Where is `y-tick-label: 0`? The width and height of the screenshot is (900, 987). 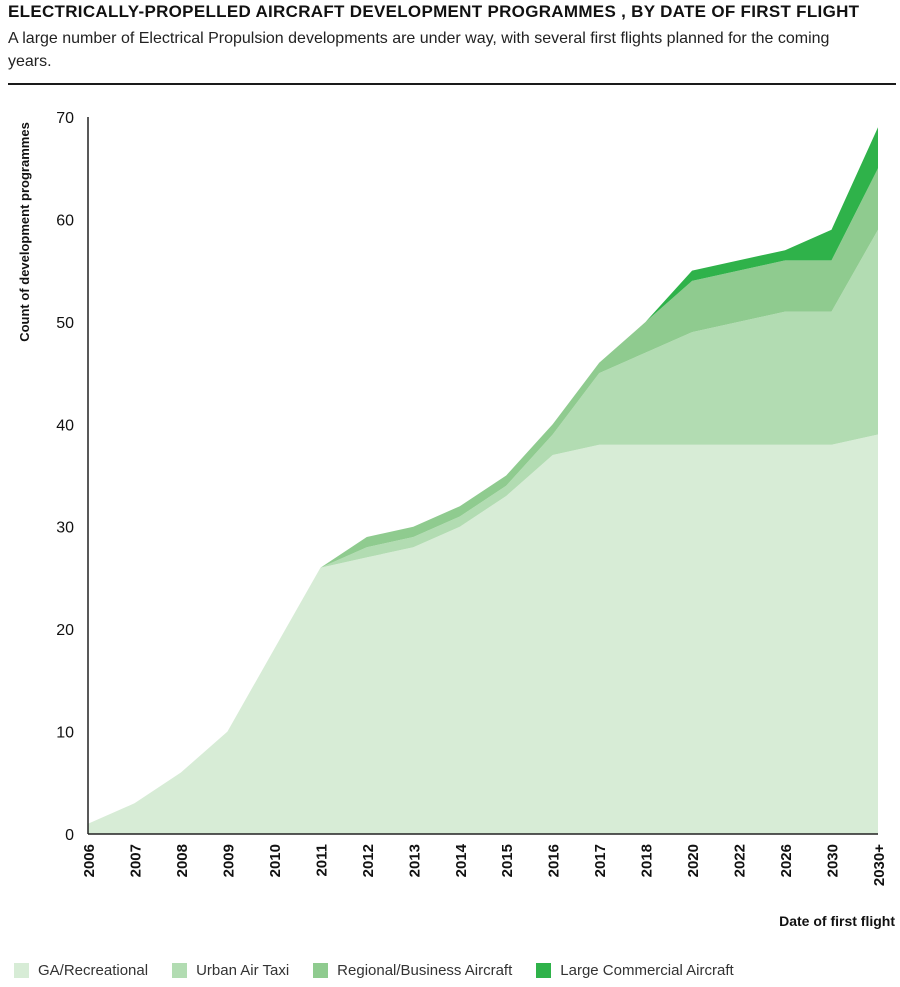 y-tick-label: 0 is located at coordinates (69, 835).